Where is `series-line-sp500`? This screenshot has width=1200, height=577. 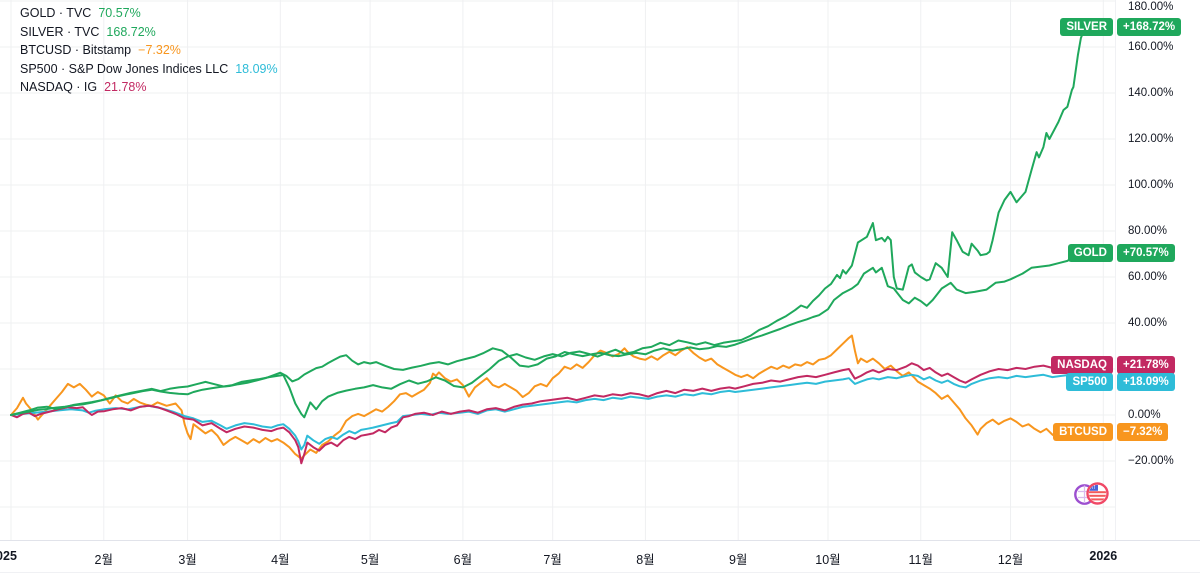 series-line-sp500 is located at coordinates (548, 411).